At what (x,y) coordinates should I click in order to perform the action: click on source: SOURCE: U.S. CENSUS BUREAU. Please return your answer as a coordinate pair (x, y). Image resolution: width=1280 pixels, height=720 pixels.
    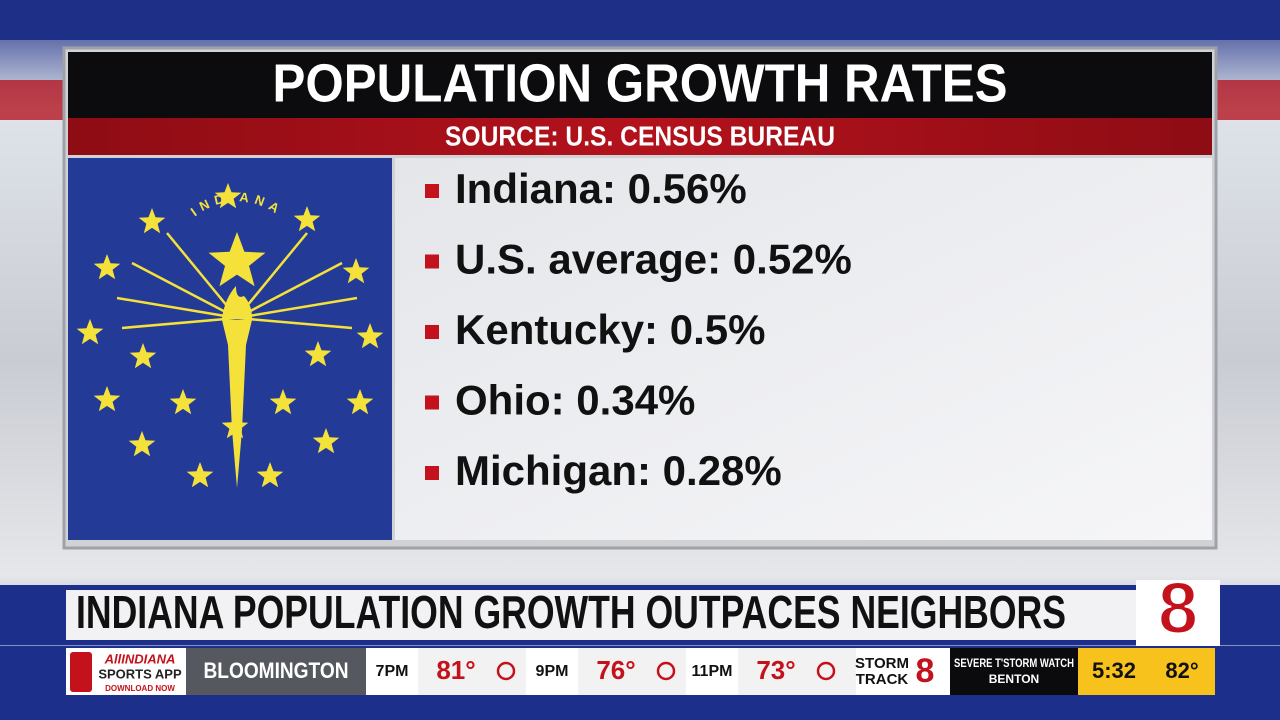
    Looking at the image, I should click on (640, 135).